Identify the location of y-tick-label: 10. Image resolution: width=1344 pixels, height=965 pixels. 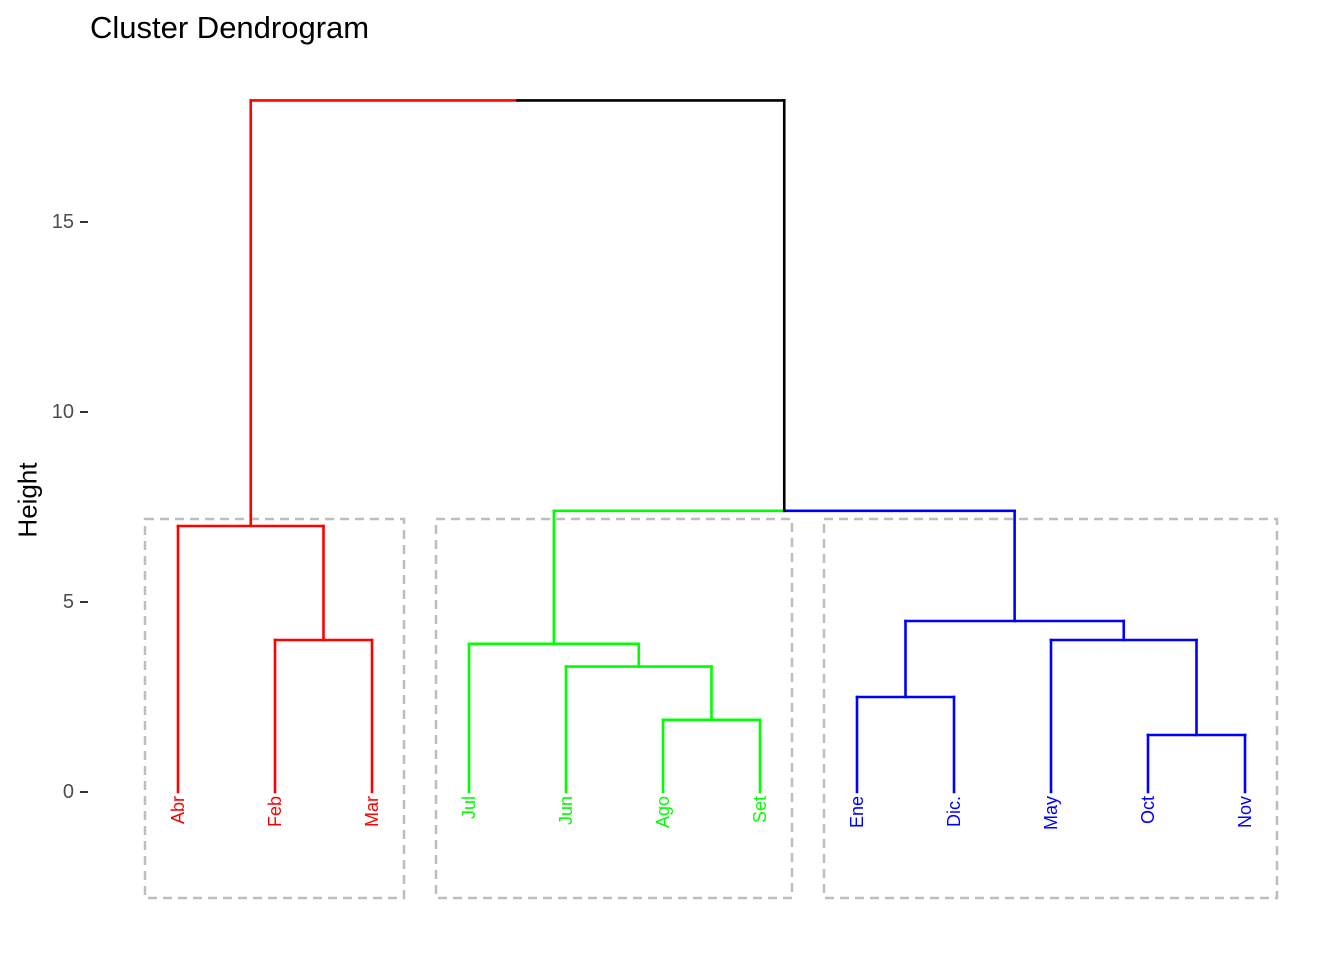
(63, 412).